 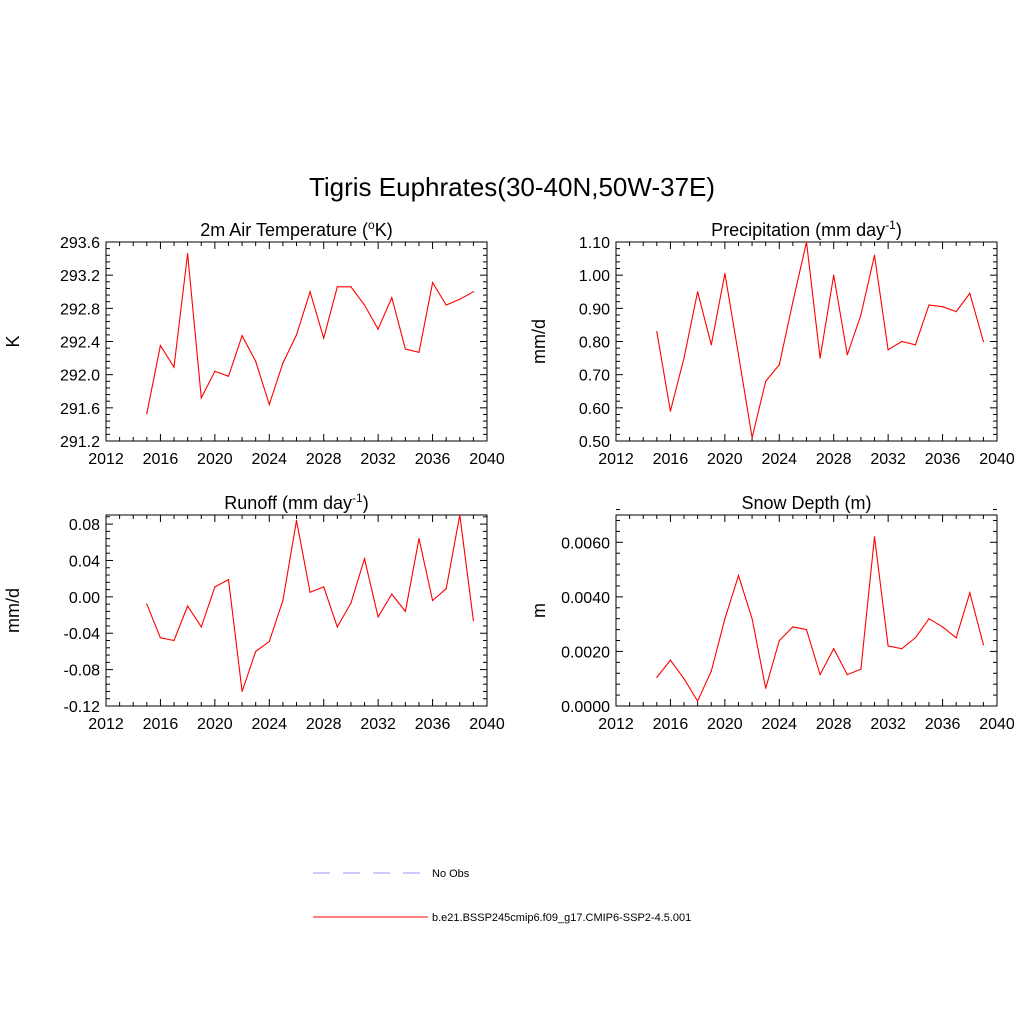 What do you see at coordinates (13, 341) in the screenshot?
I see `y-axis-label: K` at bounding box center [13, 341].